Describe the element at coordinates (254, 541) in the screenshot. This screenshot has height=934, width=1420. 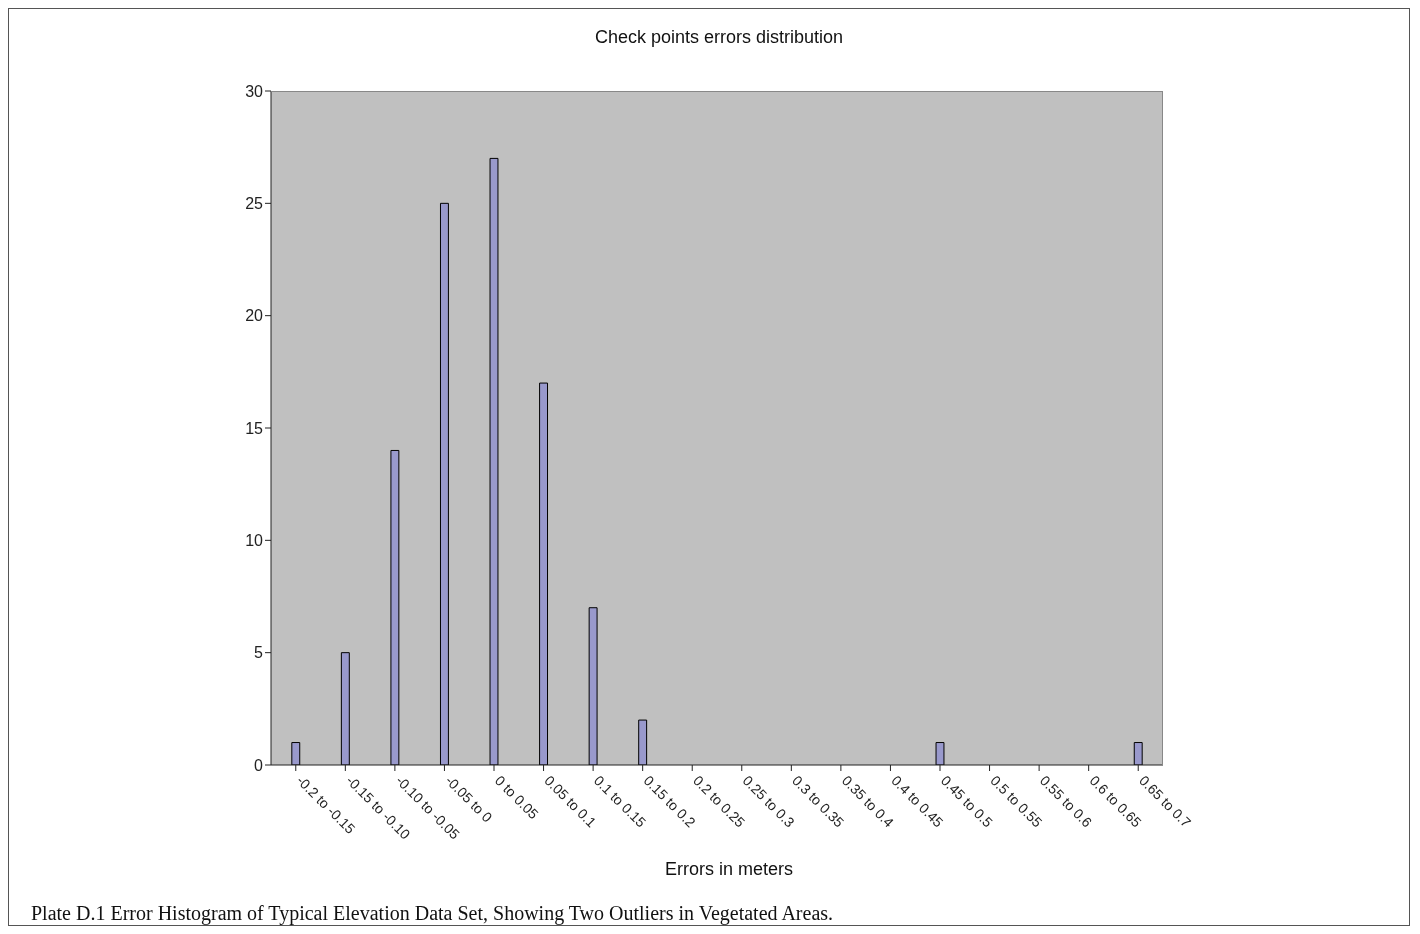
I see `y-tick-label: 10` at that location.